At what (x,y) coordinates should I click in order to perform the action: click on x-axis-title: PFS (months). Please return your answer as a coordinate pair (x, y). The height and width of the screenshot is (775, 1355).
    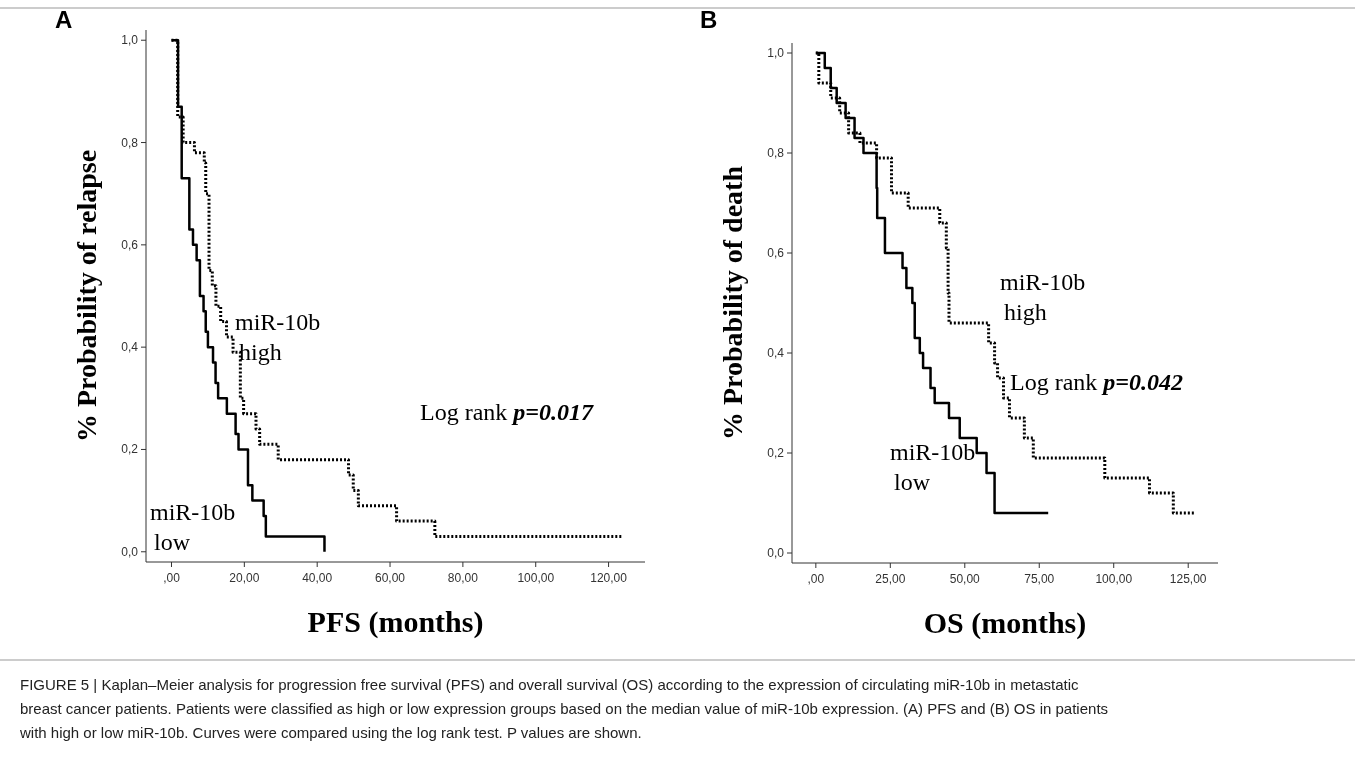
    Looking at the image, I should click on (395, 622).